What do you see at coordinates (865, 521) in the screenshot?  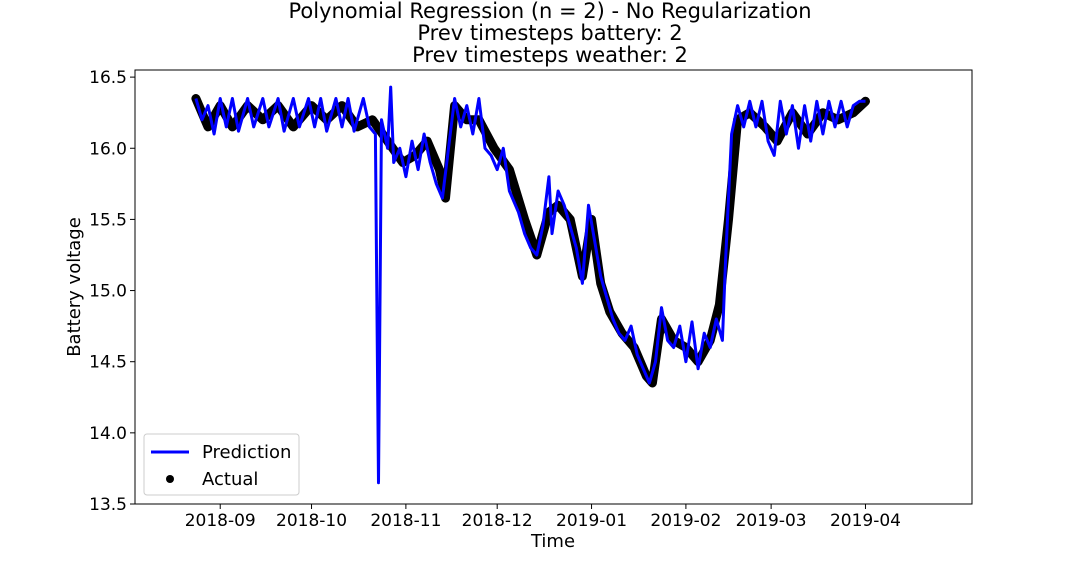 I see `x-tick-label: 2019-04` at bounding box center [865, 521].